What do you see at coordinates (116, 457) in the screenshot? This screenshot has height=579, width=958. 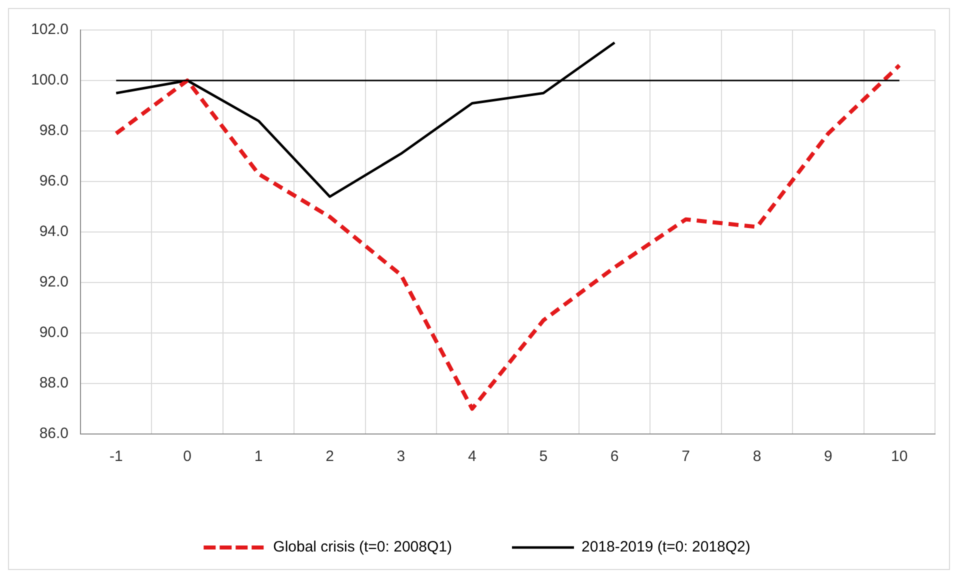 I see `x-tick-label: -1` at bounding box center [116, 457].